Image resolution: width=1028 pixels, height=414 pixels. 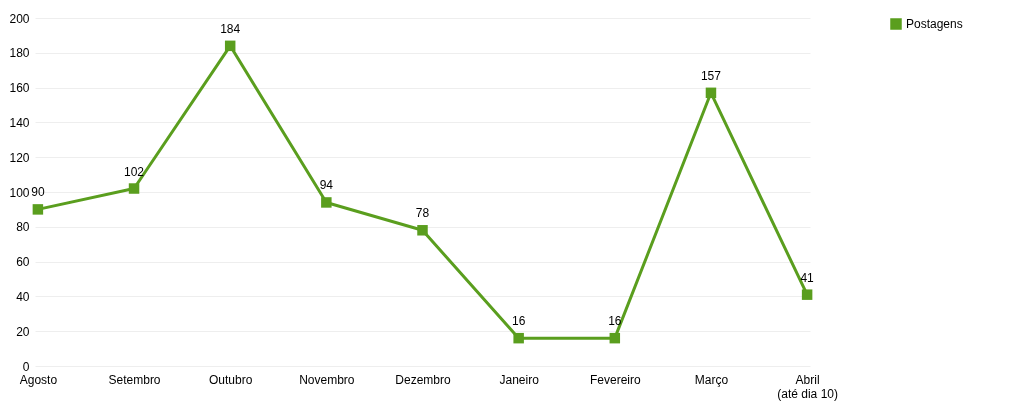 What do you see at coordinates (519, 379) in the screenshot?
I see `x-tick-label: Janeiro` at bounding box center [519, 379].